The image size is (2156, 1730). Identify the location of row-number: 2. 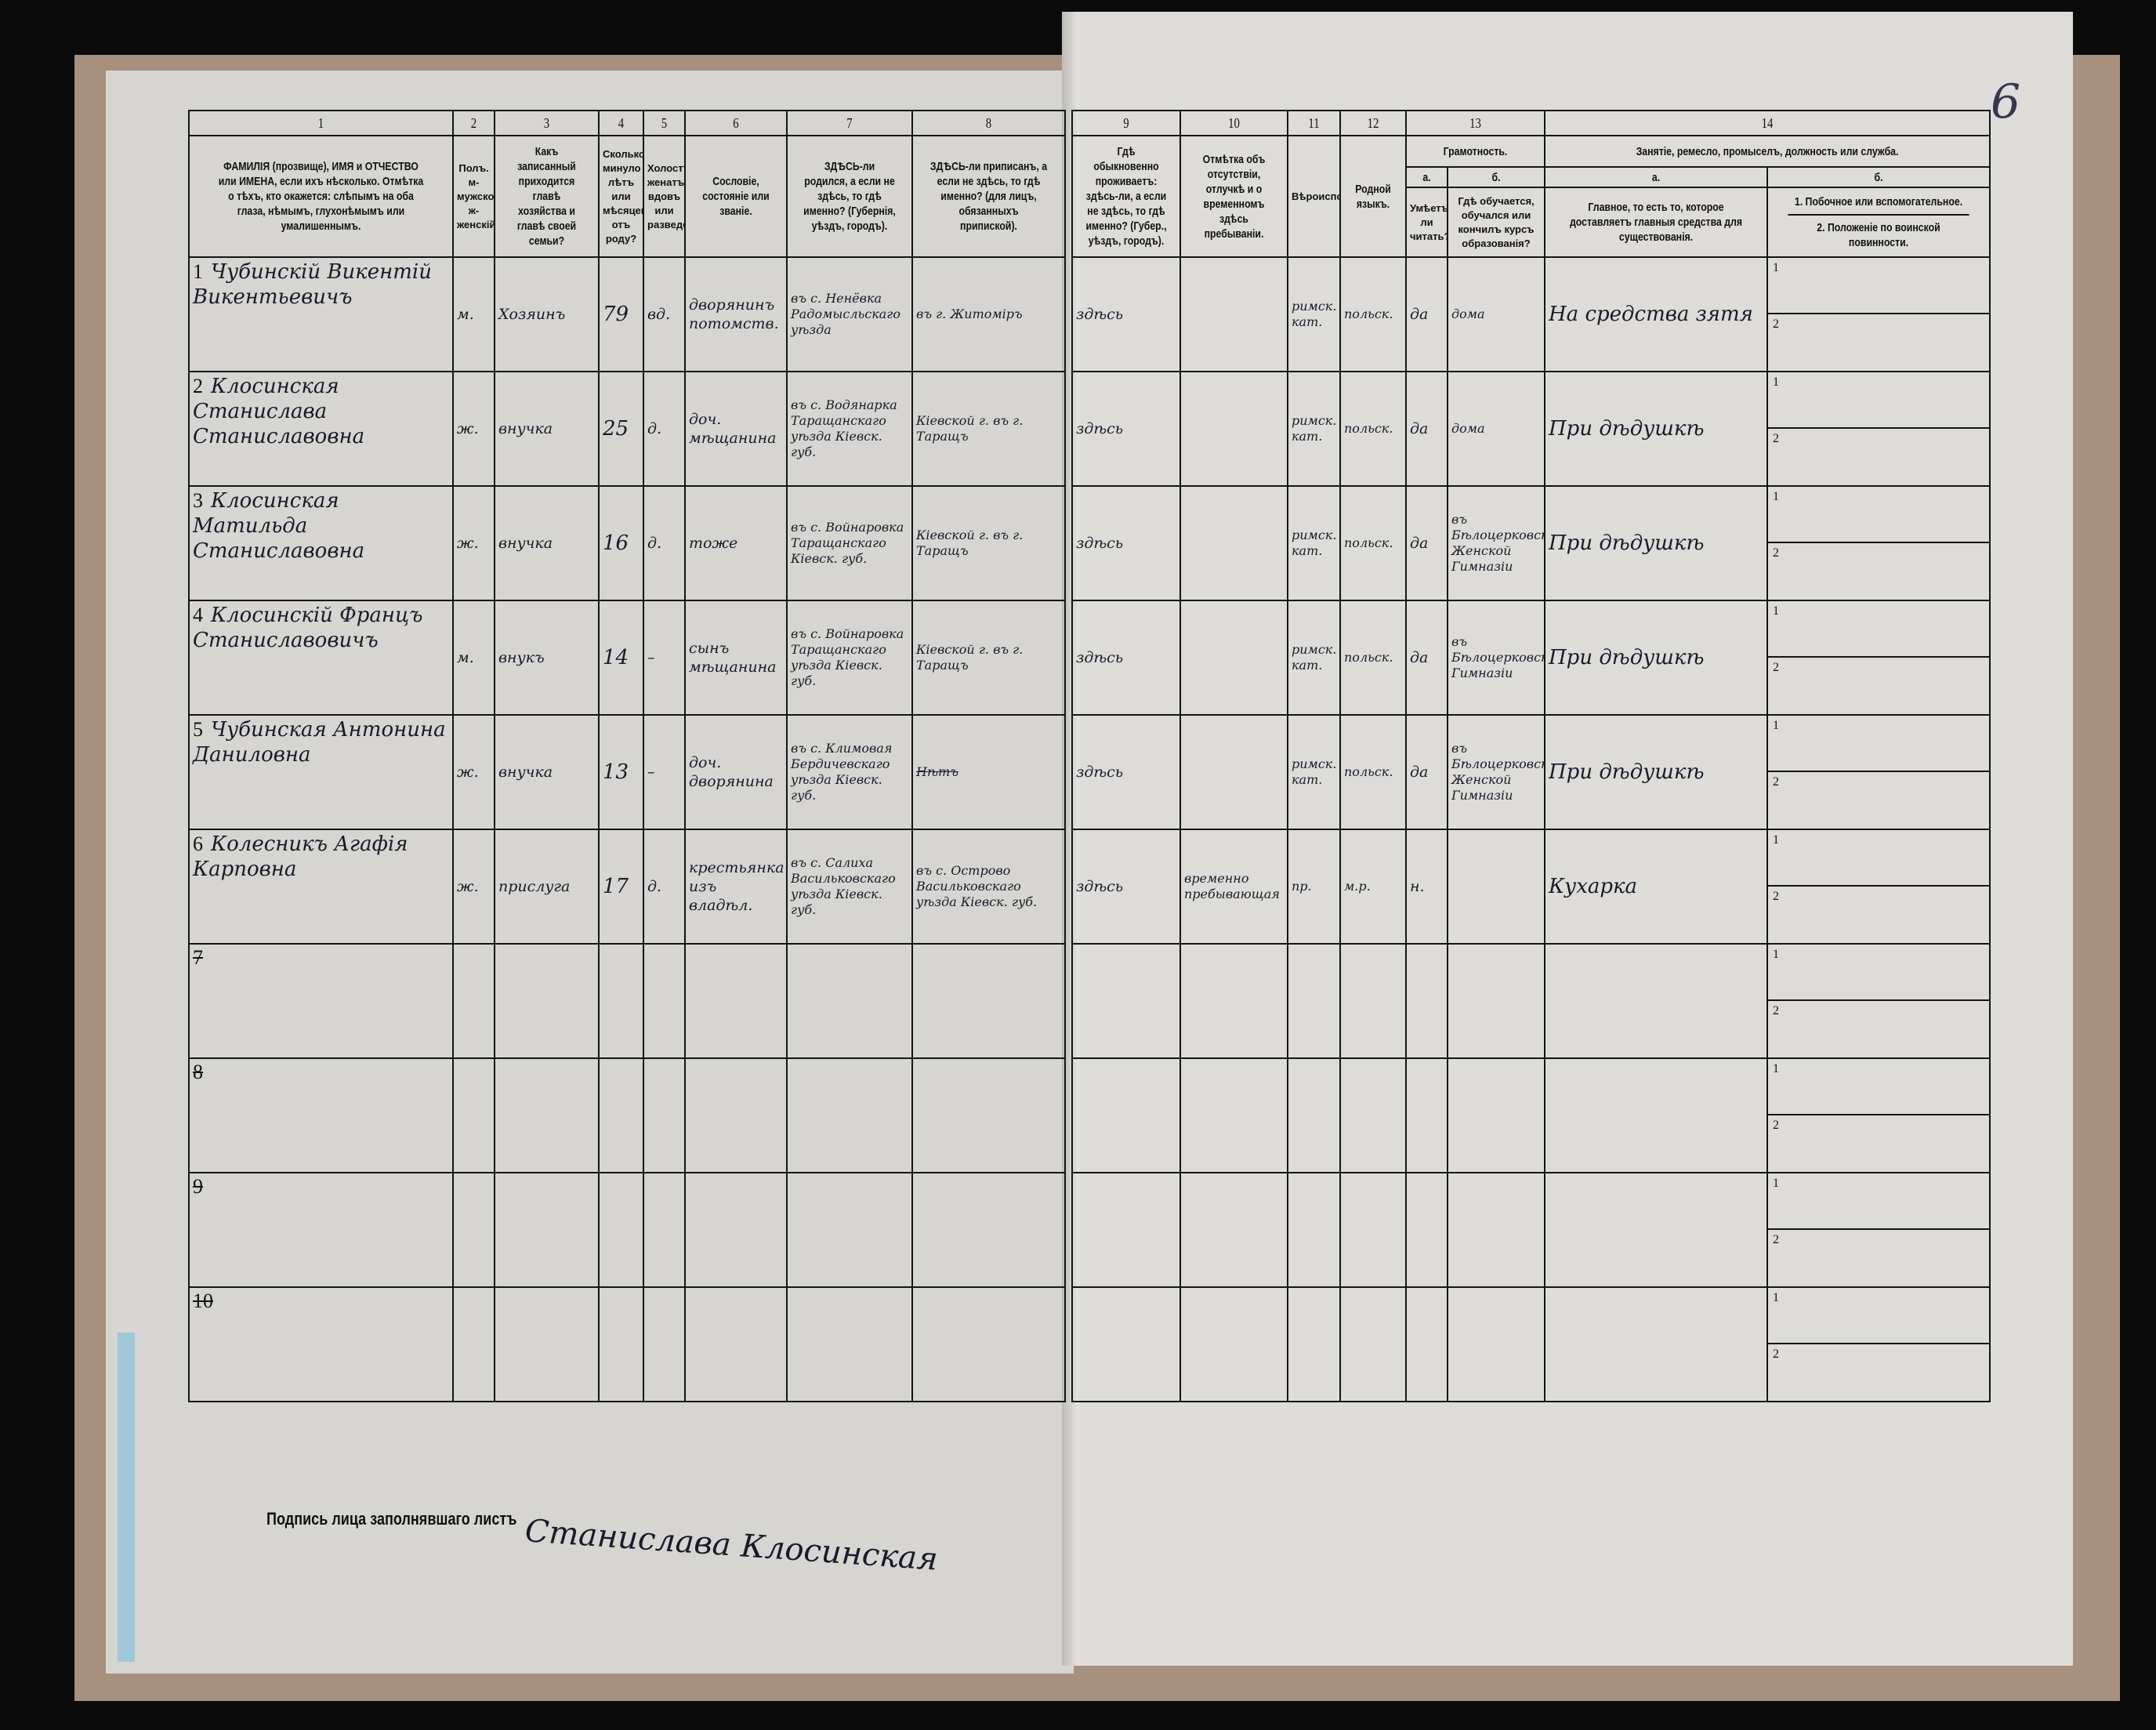
(198, 386).